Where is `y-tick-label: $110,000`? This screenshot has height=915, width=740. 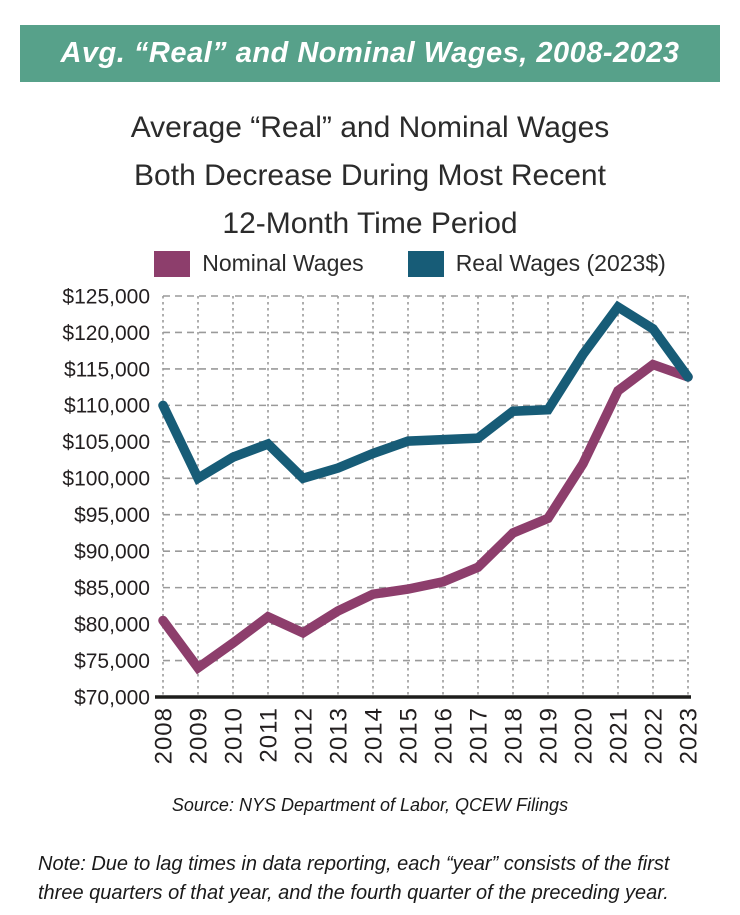
y-tick-label: $110,000 is located at coordinates (107, 406).